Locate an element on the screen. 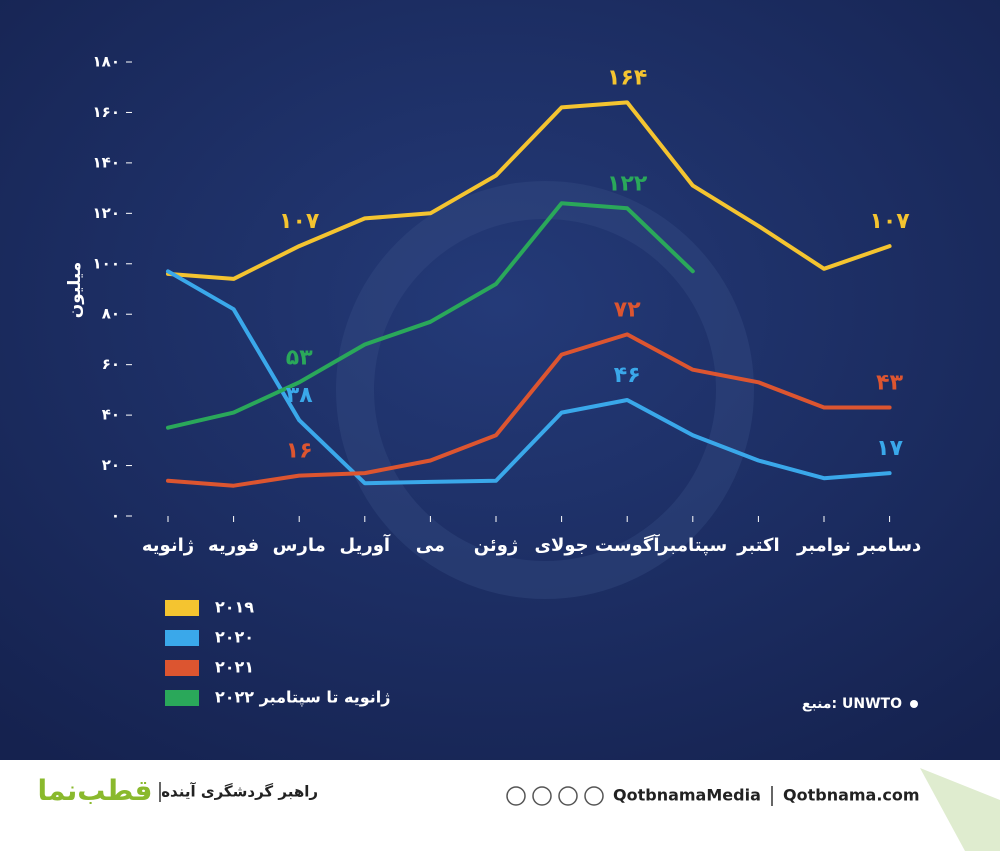 This screenshot has height=851, width=1000. data-label: ۵۳ is located at coordinates (299, 357).